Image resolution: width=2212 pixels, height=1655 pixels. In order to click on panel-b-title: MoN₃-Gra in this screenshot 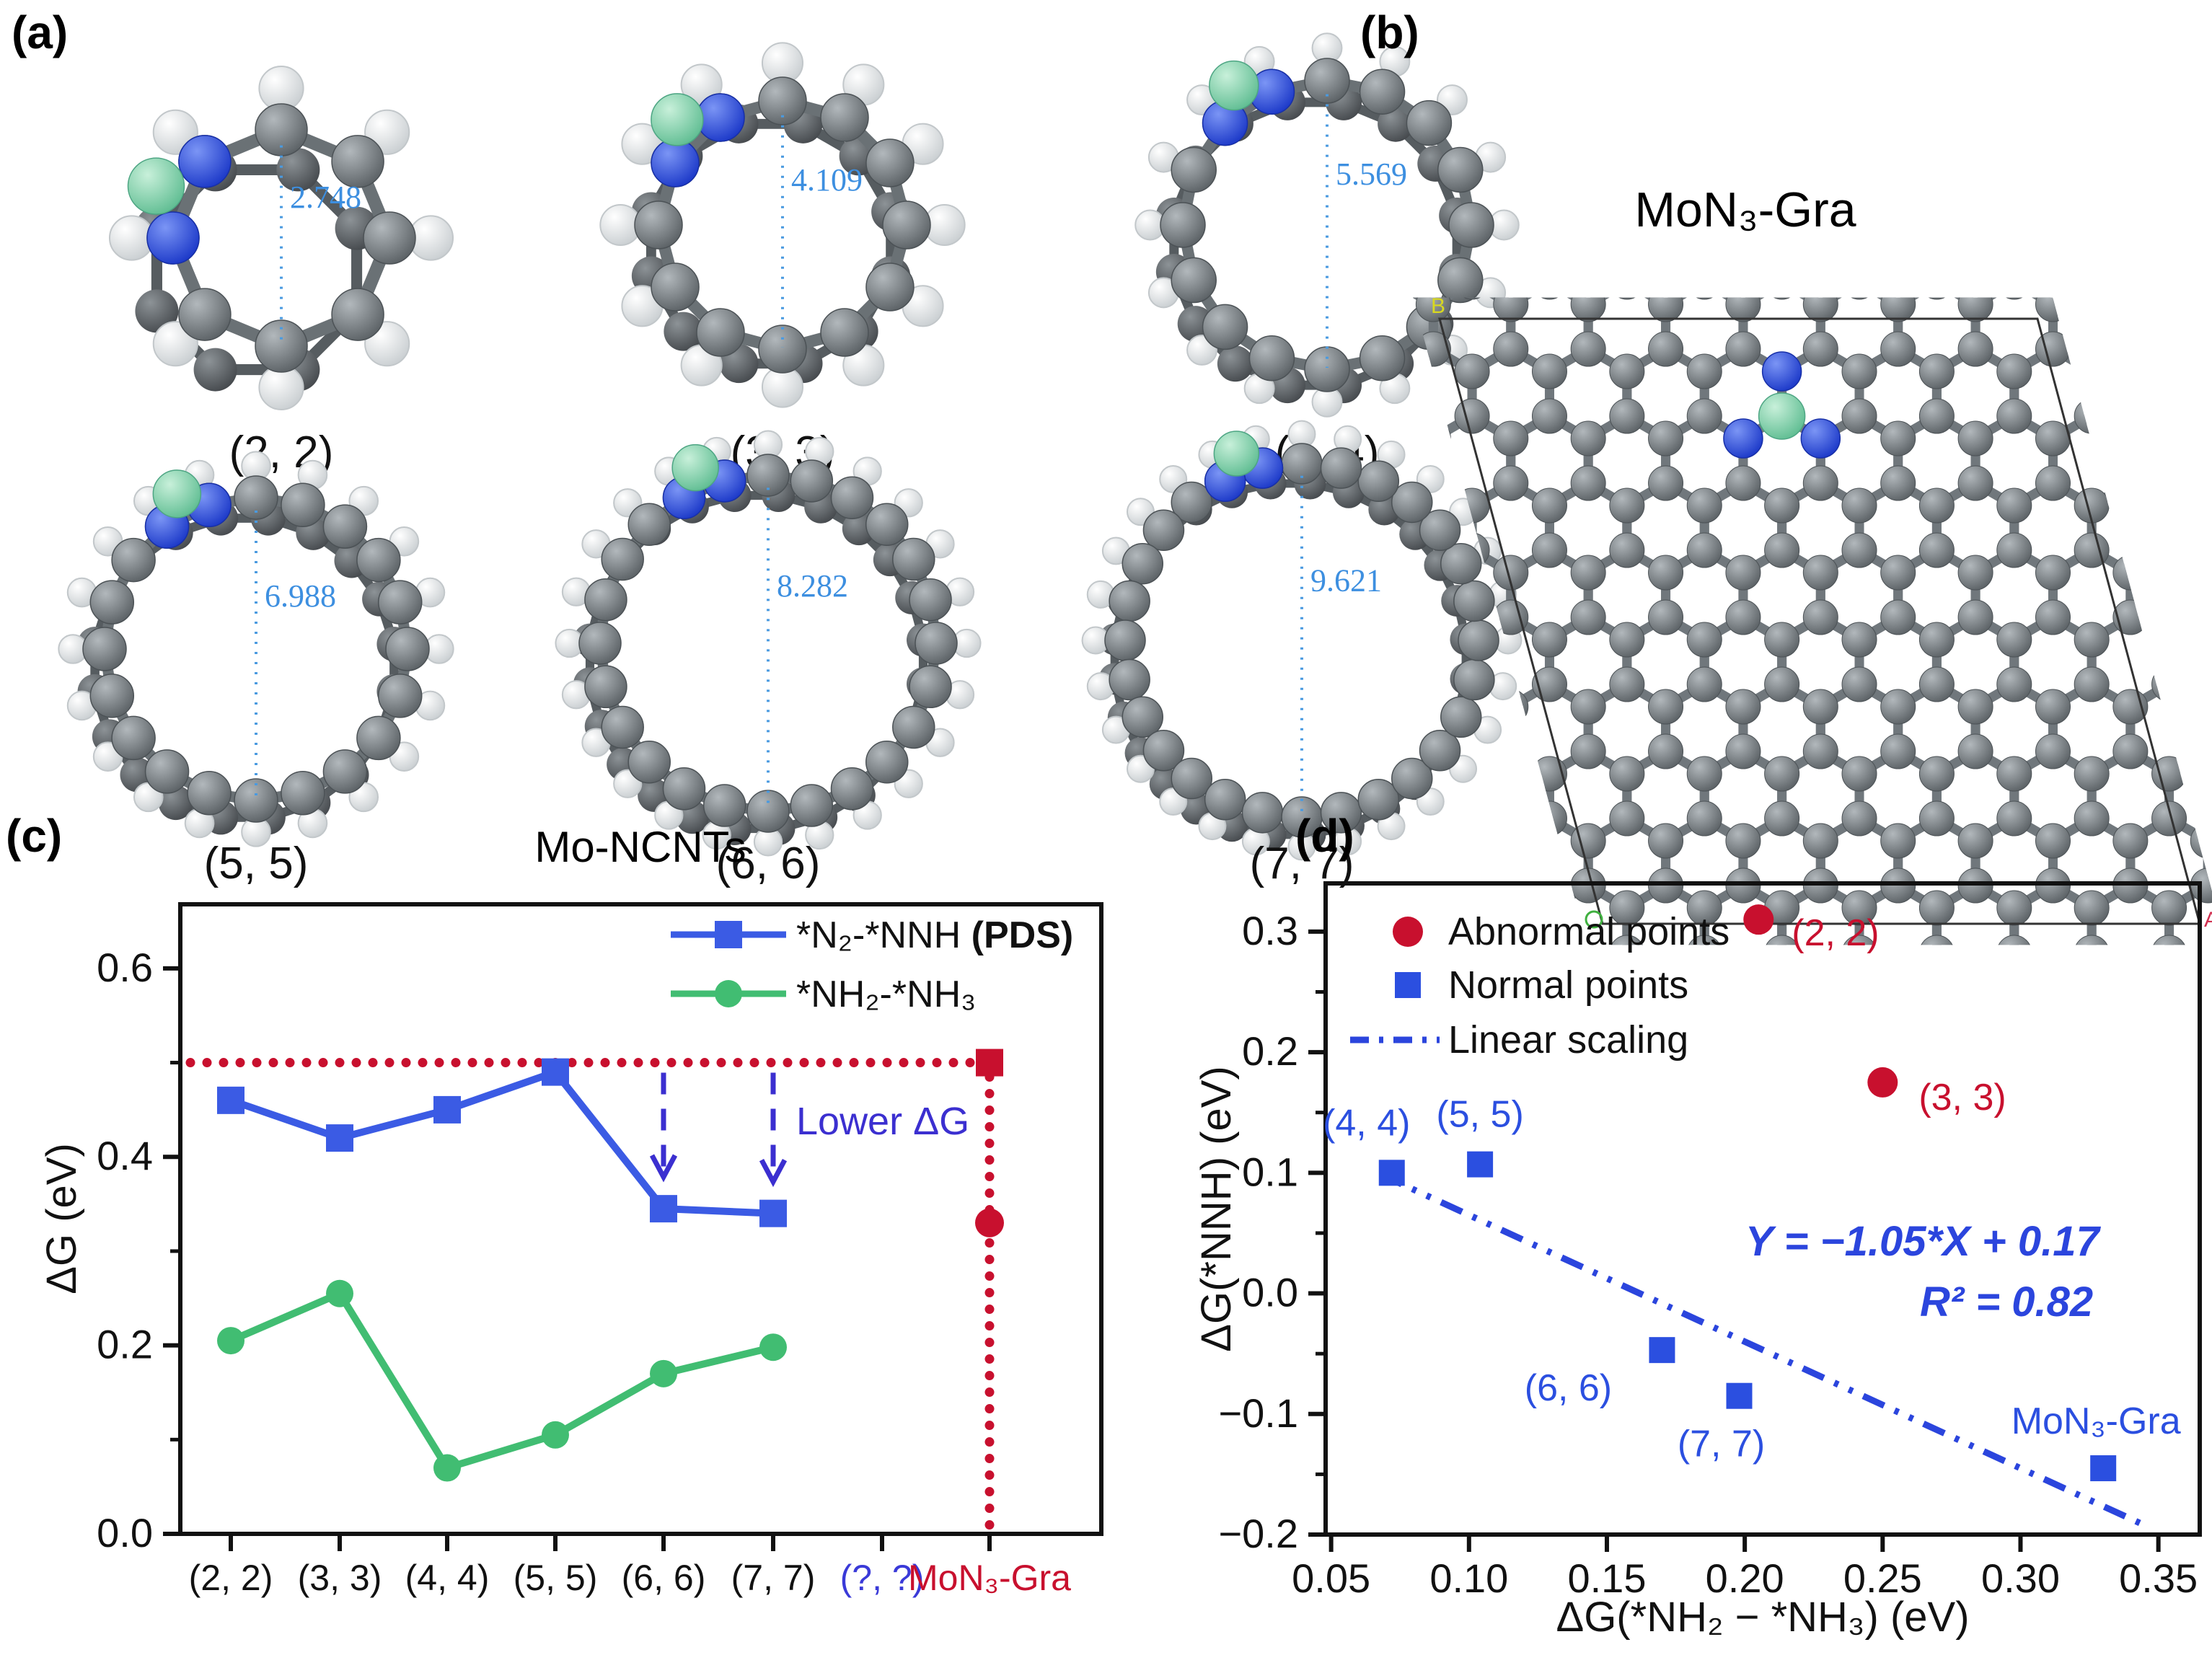, I will do `click(1745, 210)`.